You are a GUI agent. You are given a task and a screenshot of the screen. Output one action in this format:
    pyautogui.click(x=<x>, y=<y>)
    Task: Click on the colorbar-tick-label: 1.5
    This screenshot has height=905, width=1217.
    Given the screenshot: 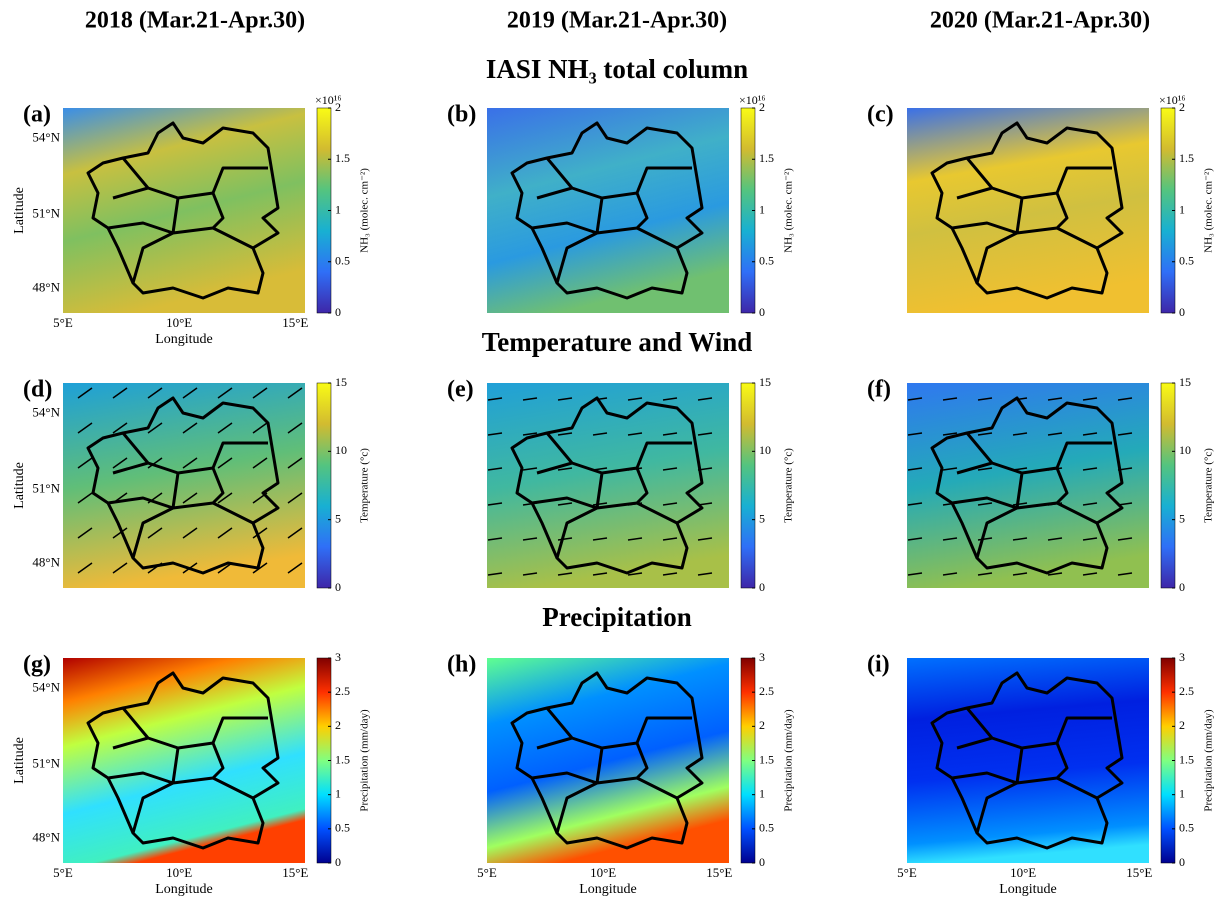 What is the action you would take?
    pyautogui.click(x=342, y=158)
    